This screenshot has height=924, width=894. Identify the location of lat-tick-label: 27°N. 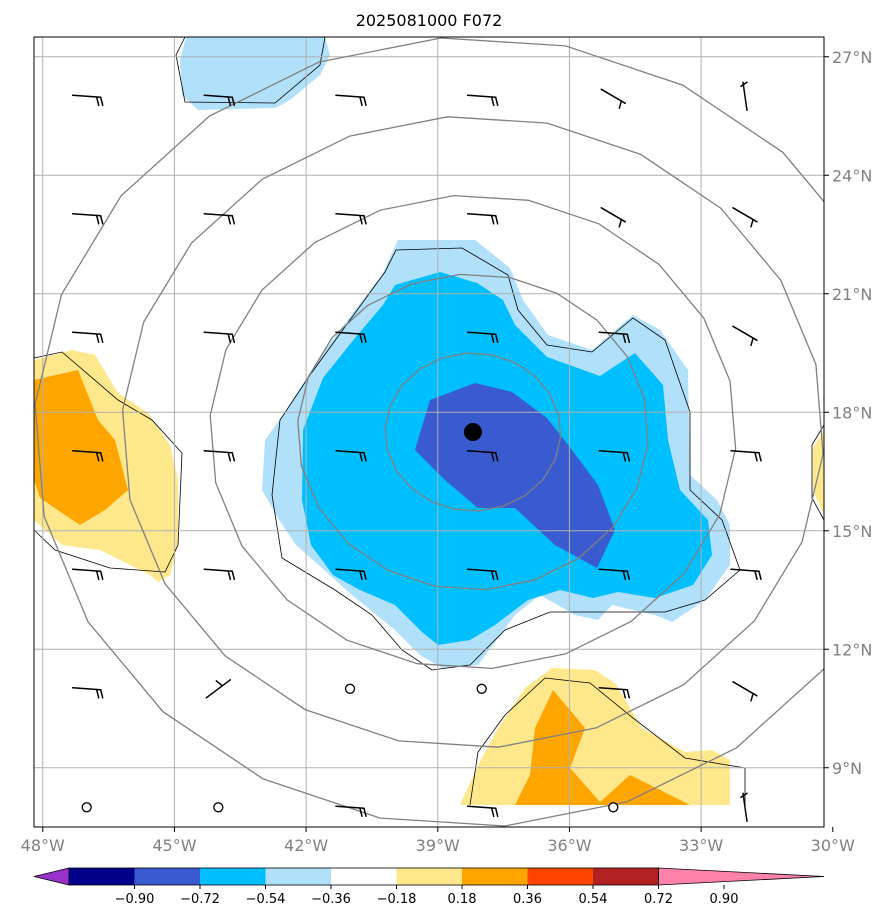
(852, 57).